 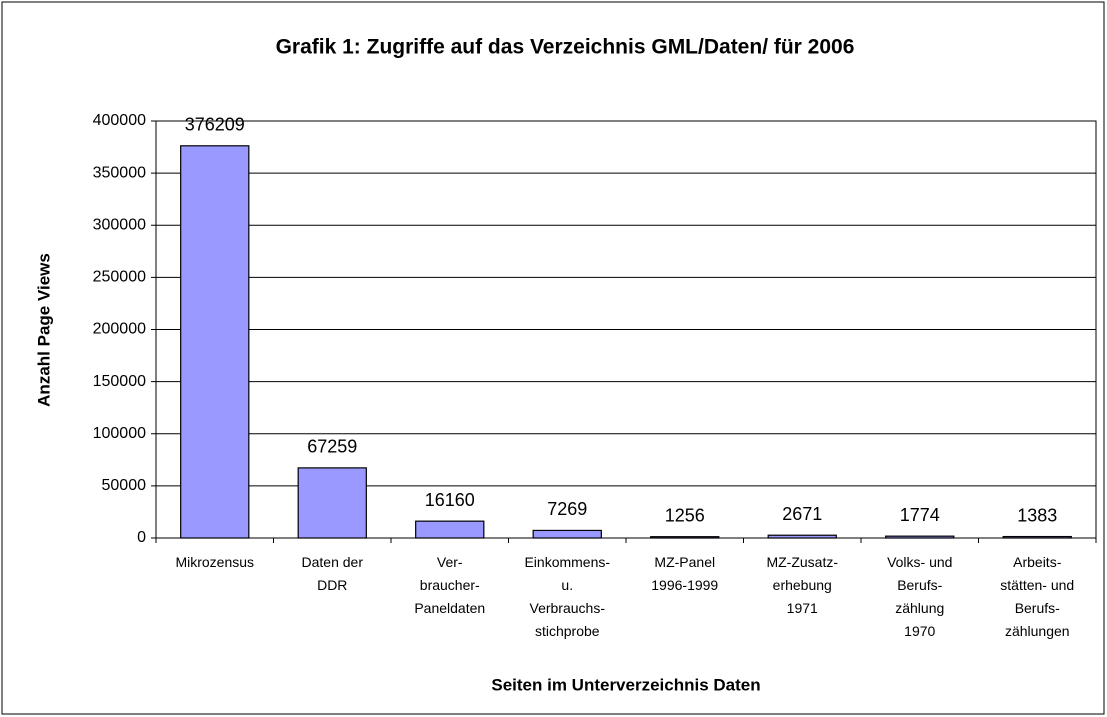 I want to click on x-tick-label-line: Verbrauchs-, so click(x=568, y=608).